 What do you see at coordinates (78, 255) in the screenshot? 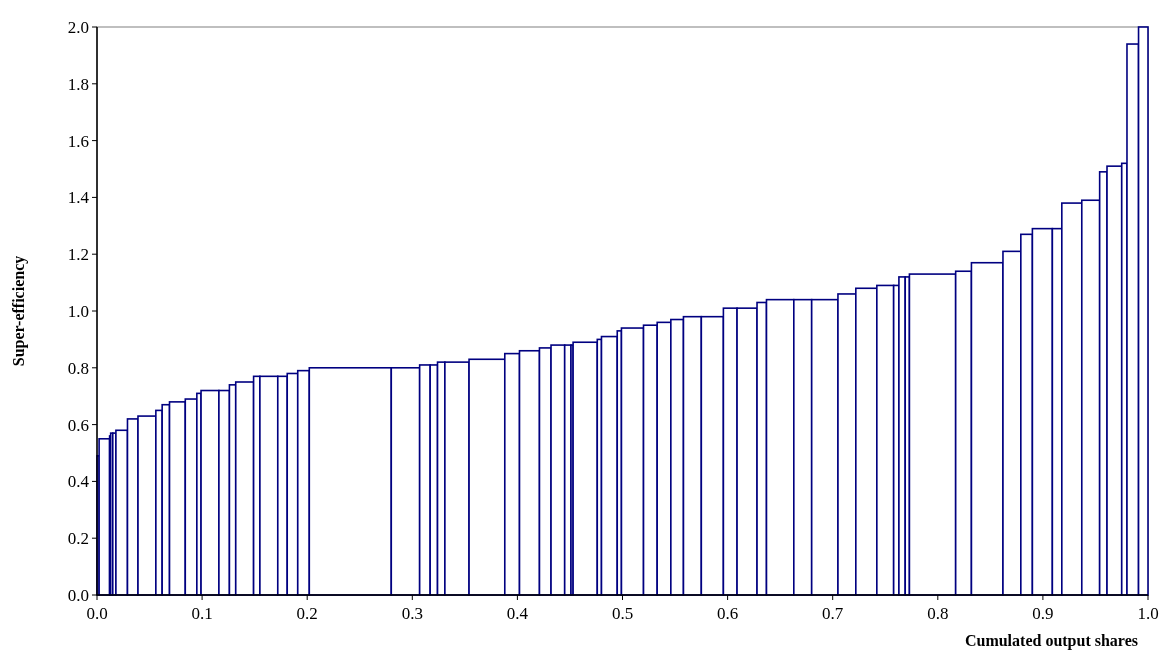
I see `y-tick-label: 1.2` at bounding box center [78, 255].